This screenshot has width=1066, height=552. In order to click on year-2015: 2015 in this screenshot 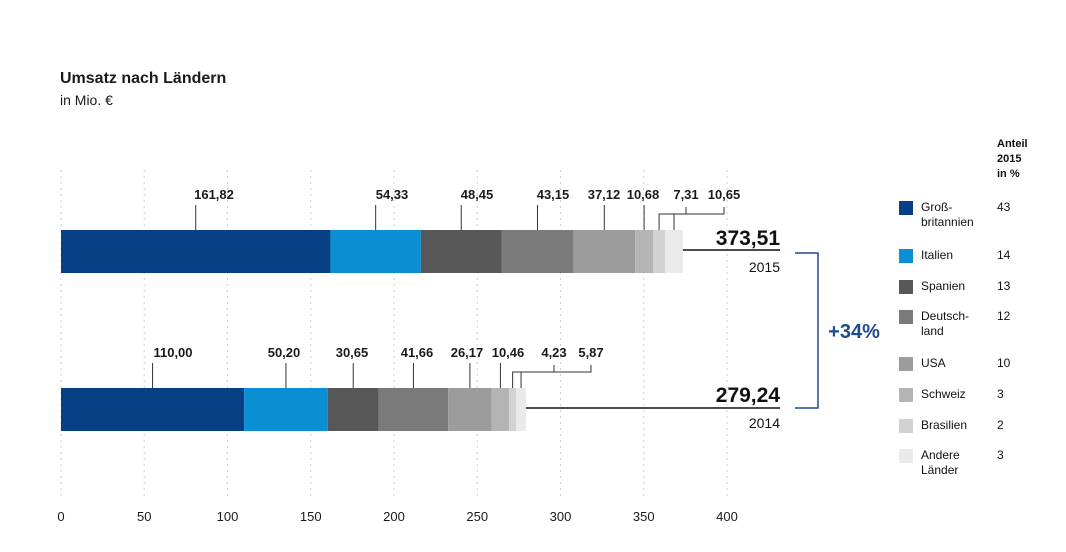, I will do `click(764, 267)`.